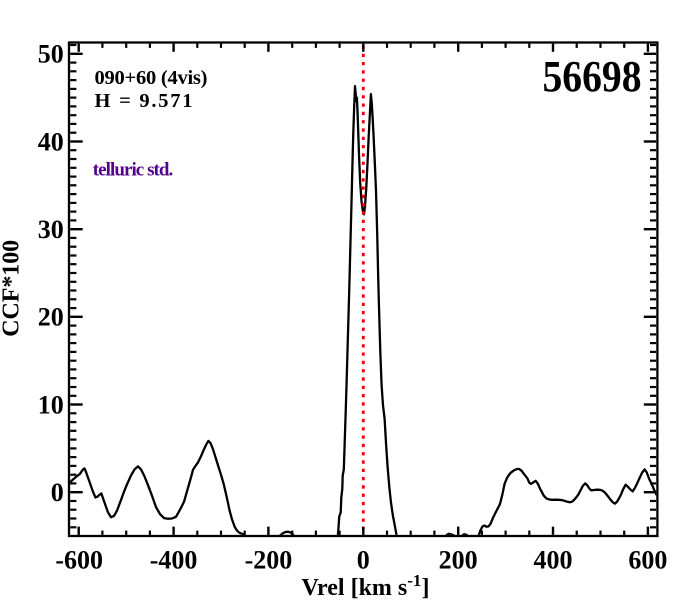 This screenshot has width=675, height=600. I want to click on svg-text: -600, so click(79, 560).